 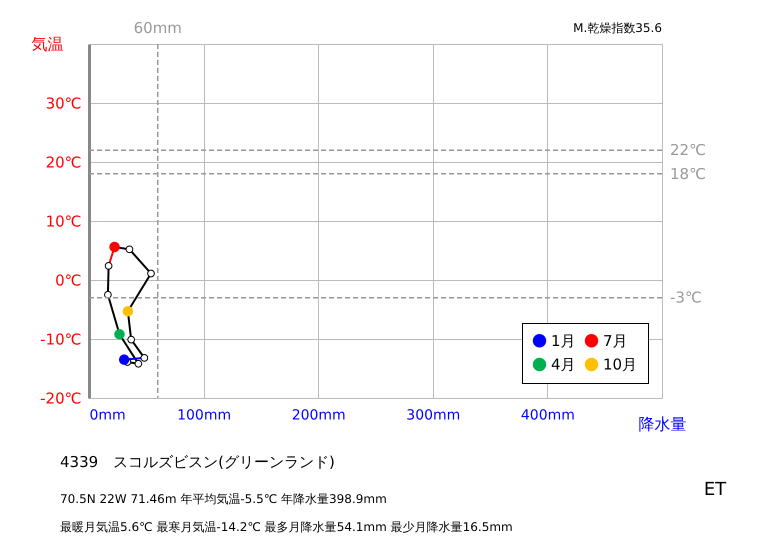 What do you see at coordinates (563, 341) in the screenshot?
I see `legend-label: 1月` at bounding box center [563, 341].